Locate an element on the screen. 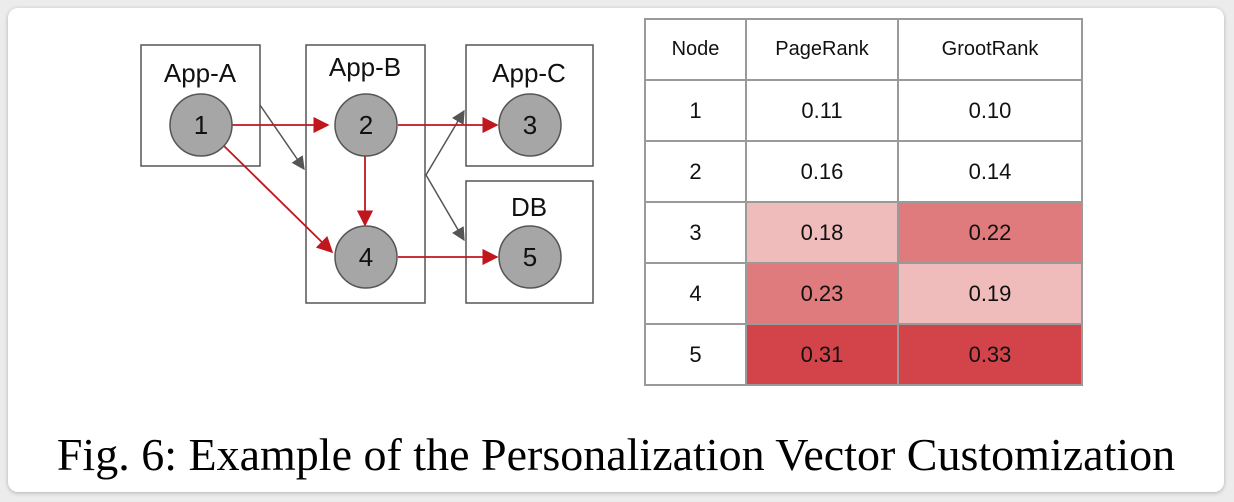 The width and height of the screenshot is (1234, 502). header-pagerank: PageRank is located at coordinates (822, 49).